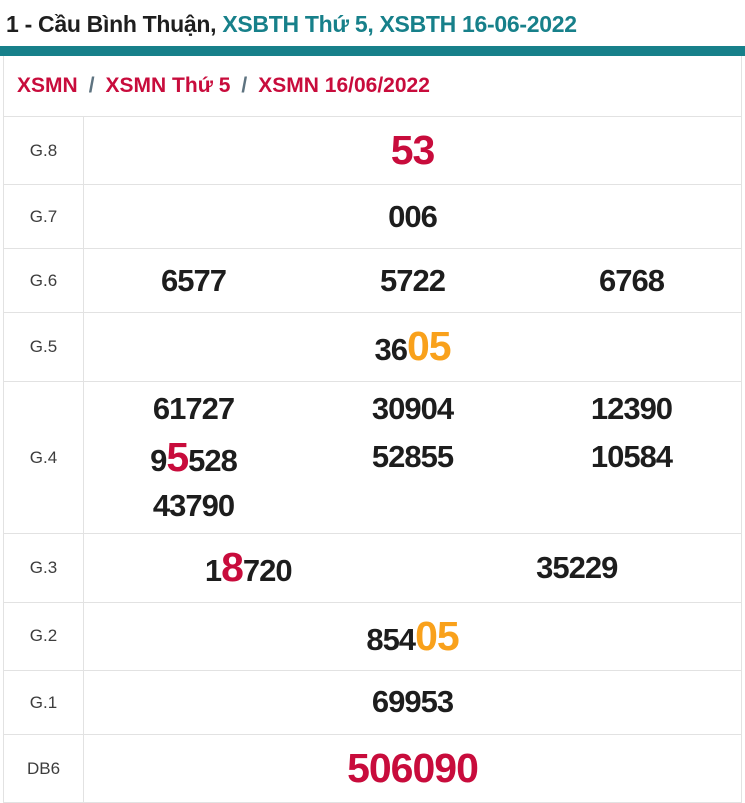 The image size is (745, 803). I want to click on prize-number: 36 05, so click(412, 346).